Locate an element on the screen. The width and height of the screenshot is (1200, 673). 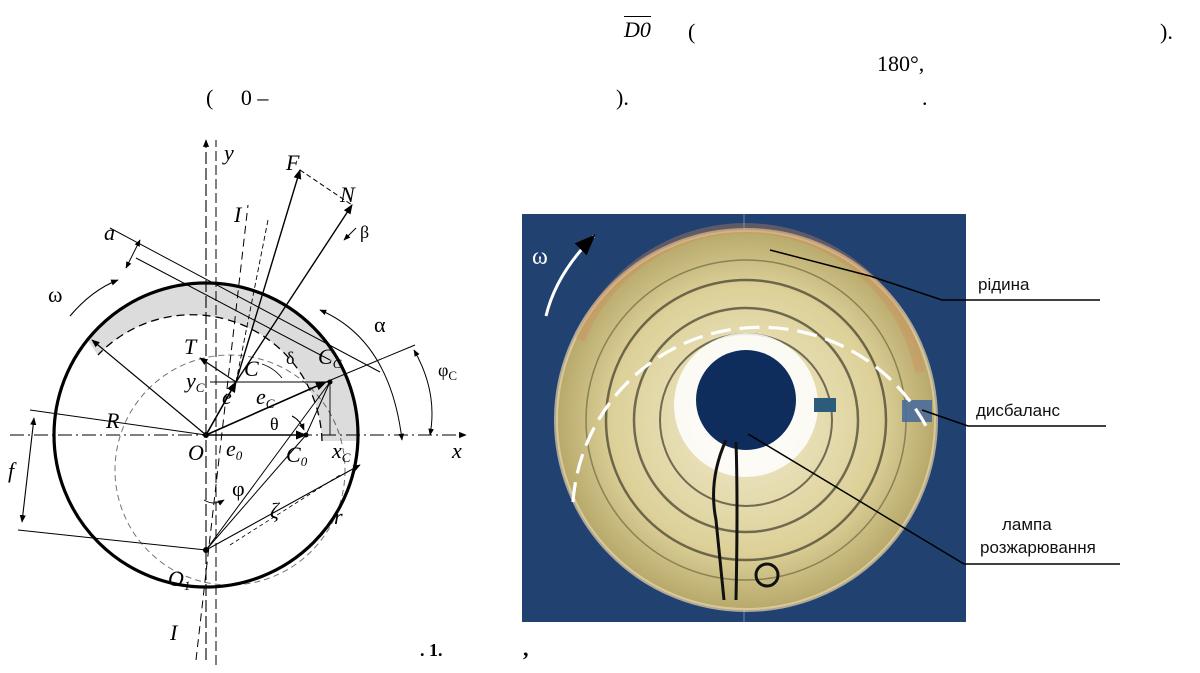
label-phic: φC is located at coordinates (447, 371).